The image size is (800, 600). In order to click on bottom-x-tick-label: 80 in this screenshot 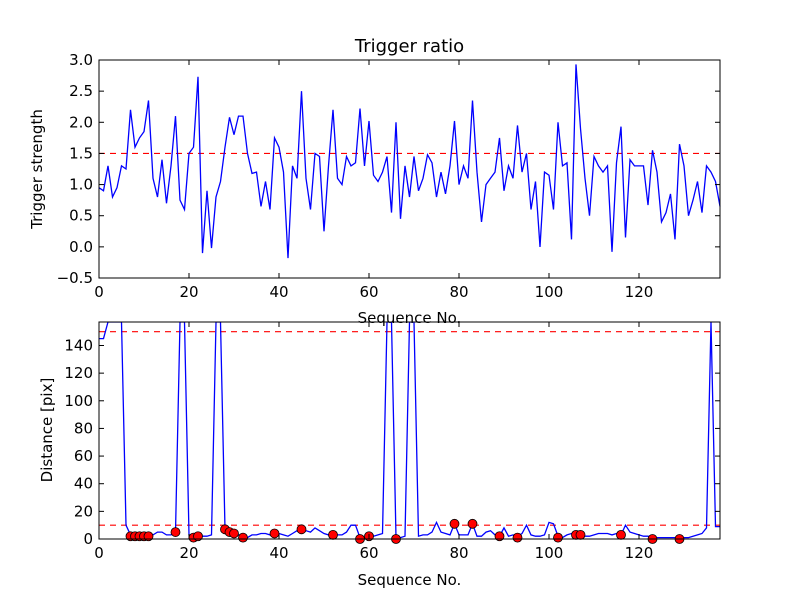, I will do `click(458, 553)`.